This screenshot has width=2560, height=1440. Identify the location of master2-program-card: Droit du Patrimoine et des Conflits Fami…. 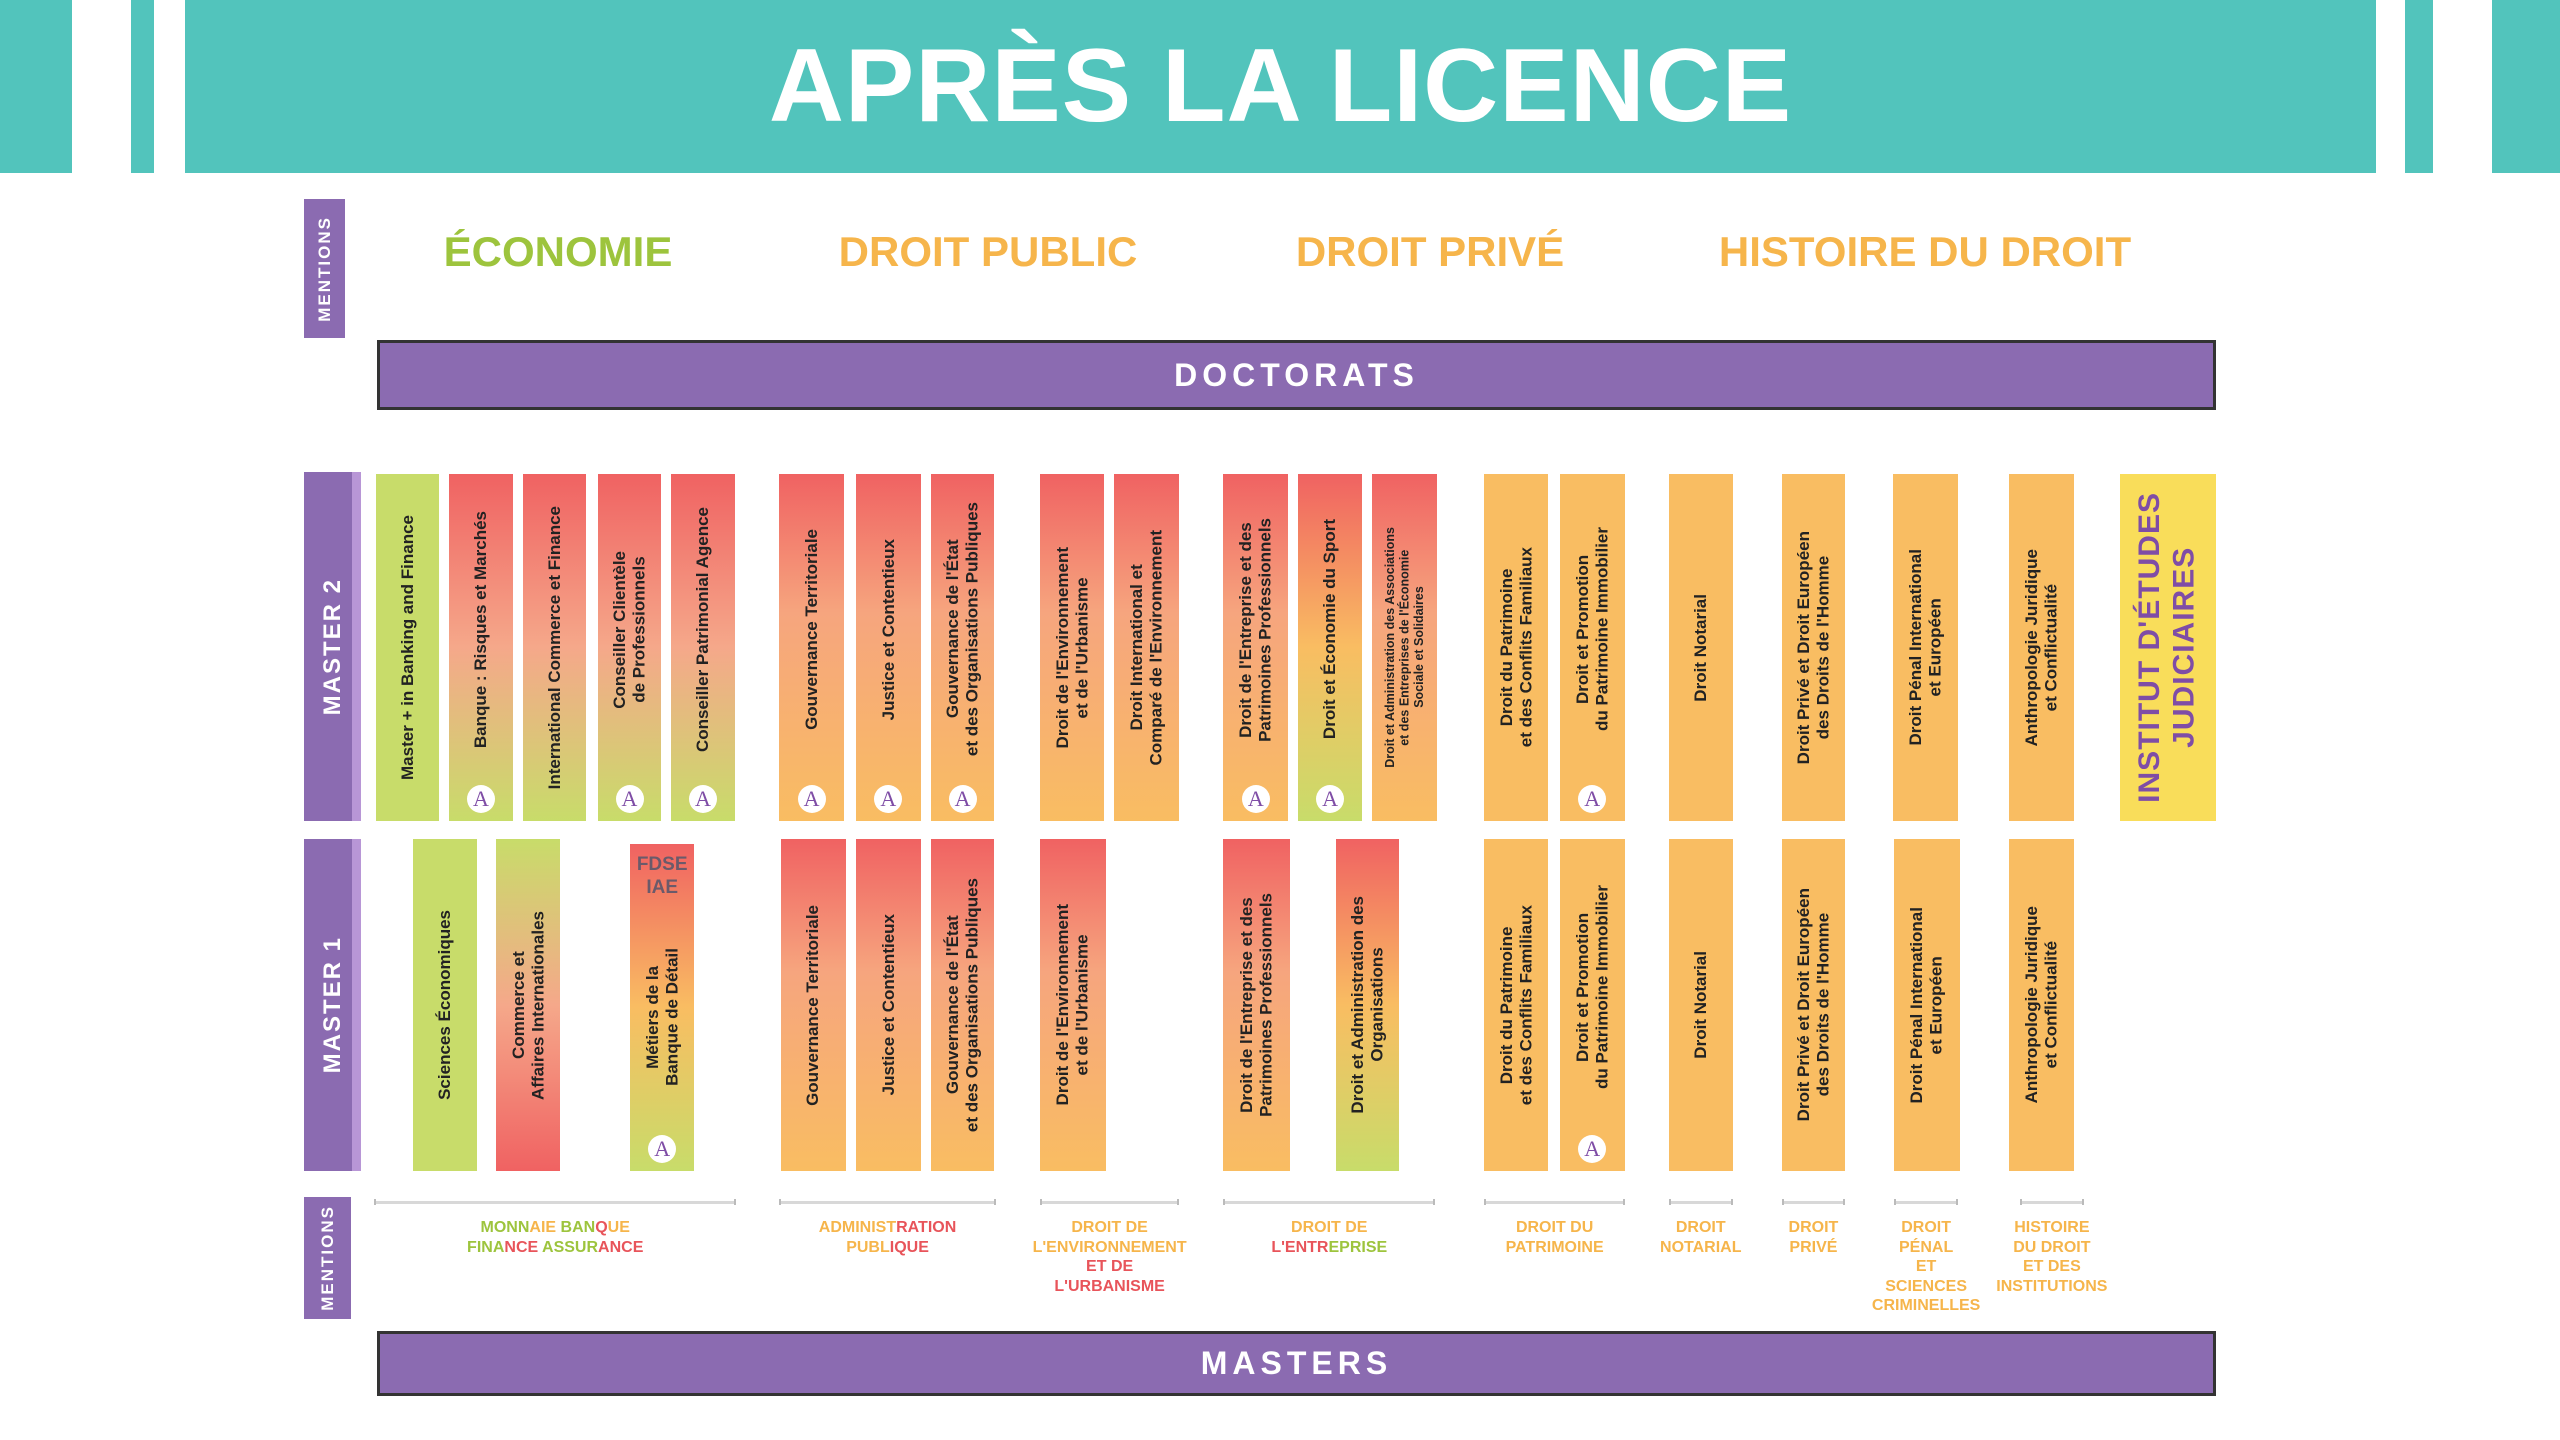
(1516, 647).